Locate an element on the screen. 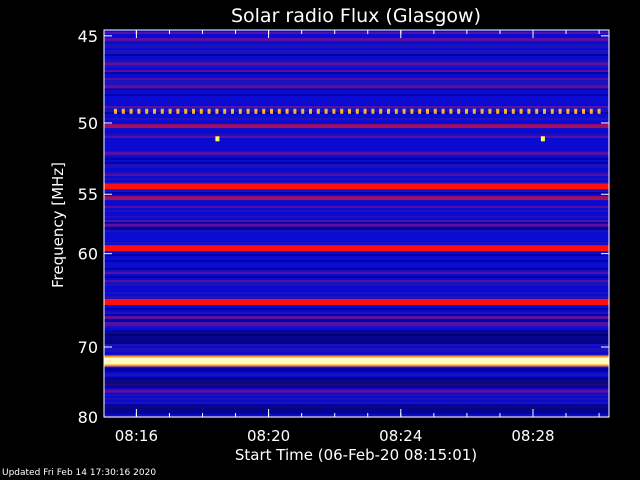  y-tick-label: 50 is located at coordinates (88, 123).